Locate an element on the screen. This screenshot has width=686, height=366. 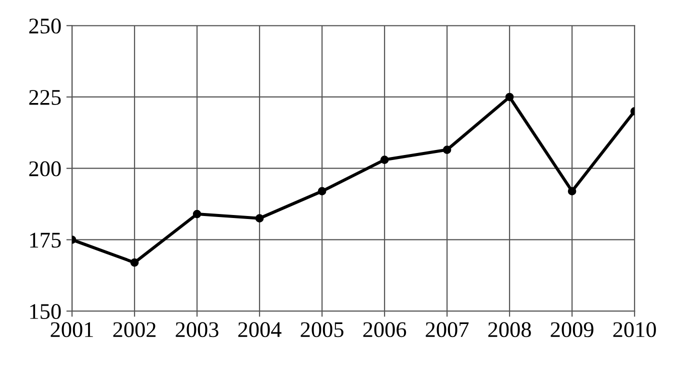
x-tick-label: 2002 is located at coordinates (134, 330).